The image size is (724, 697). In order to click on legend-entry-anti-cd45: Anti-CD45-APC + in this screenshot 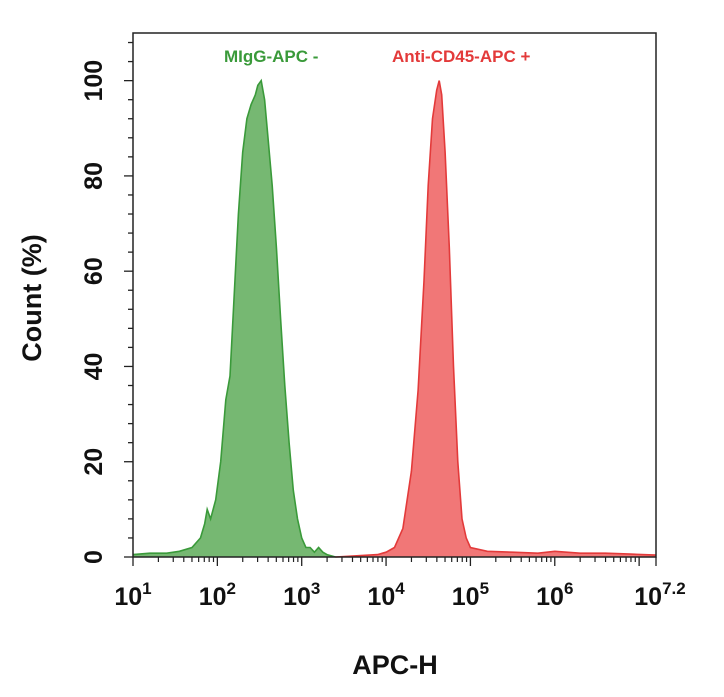, I will do `click(461, 56)`.